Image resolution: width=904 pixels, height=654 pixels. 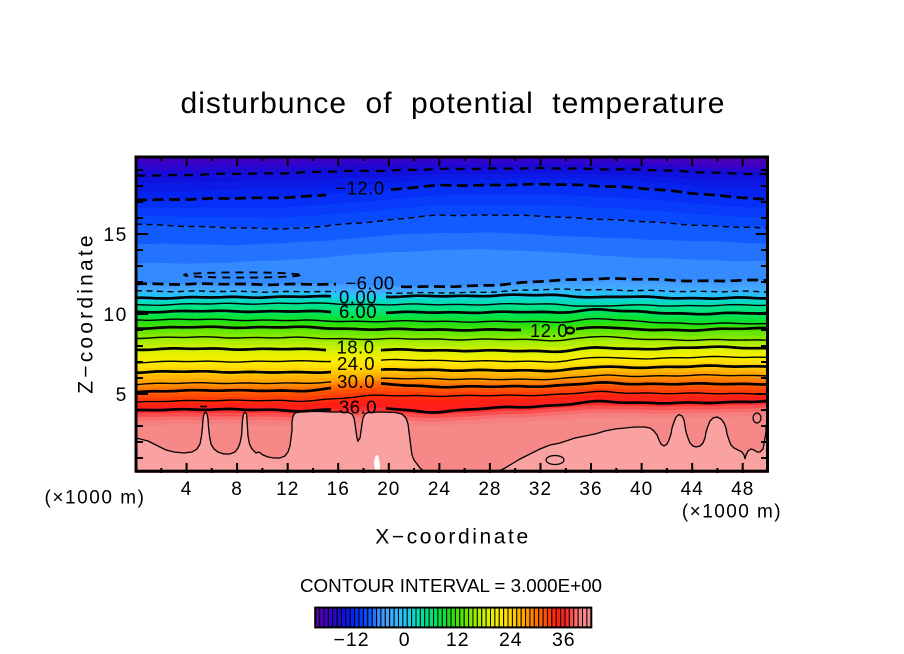 I want to click on svg-text: 15, so click(x=115, y=235).